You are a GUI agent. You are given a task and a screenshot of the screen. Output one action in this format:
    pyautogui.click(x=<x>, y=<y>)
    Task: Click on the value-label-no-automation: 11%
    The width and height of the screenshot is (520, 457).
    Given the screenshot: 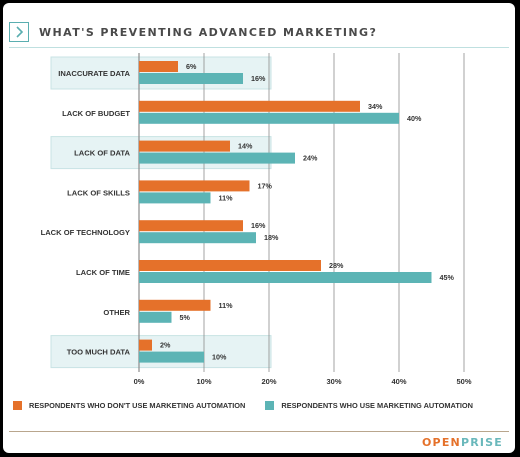 What is the action you would take?
    pyautogui.click(x=226, y=305)
    